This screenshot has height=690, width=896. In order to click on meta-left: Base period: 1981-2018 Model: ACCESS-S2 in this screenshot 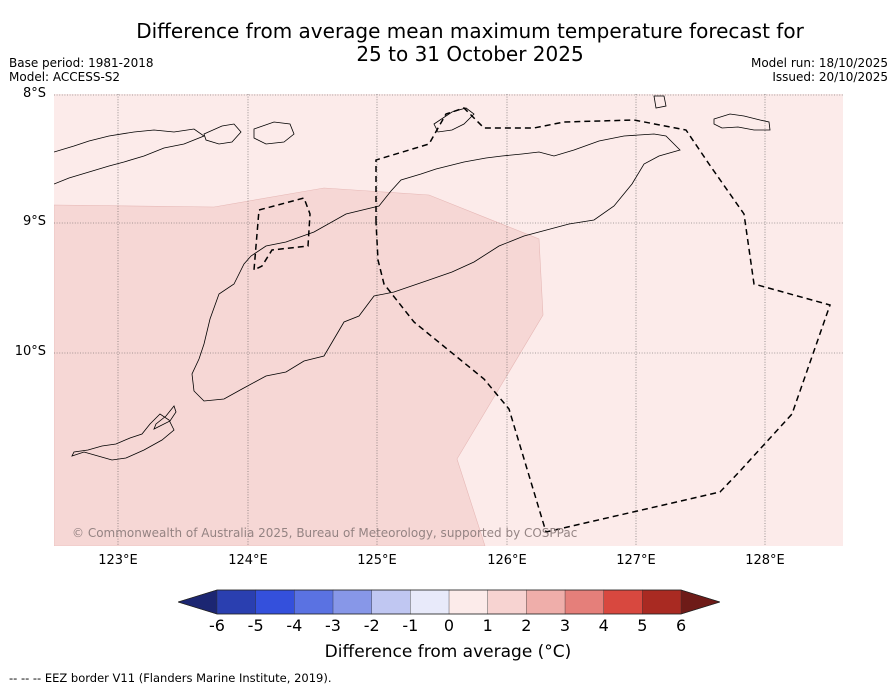, I will do `click(81, 70)`.